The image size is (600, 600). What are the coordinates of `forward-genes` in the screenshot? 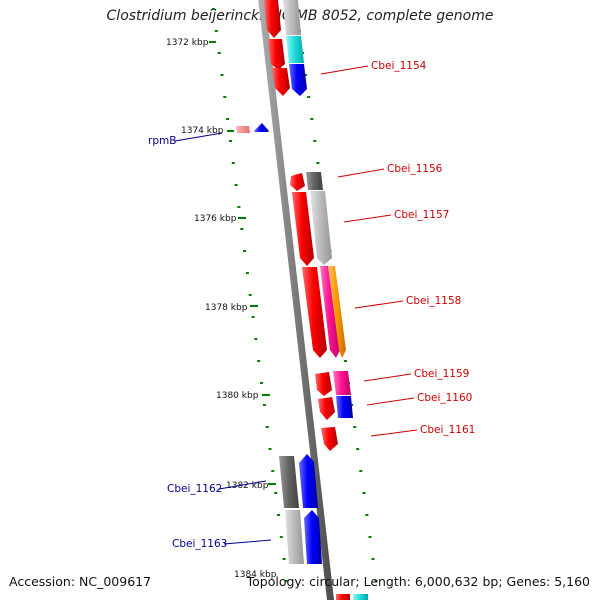 It's located at (325, 300).